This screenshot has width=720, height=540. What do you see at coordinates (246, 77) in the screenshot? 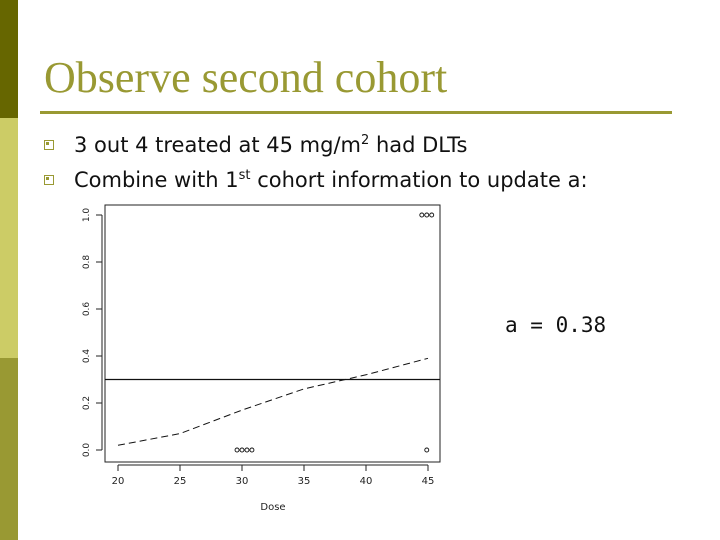
I see `slide-title: Observe second cohort` at bounding box center [246, 77].